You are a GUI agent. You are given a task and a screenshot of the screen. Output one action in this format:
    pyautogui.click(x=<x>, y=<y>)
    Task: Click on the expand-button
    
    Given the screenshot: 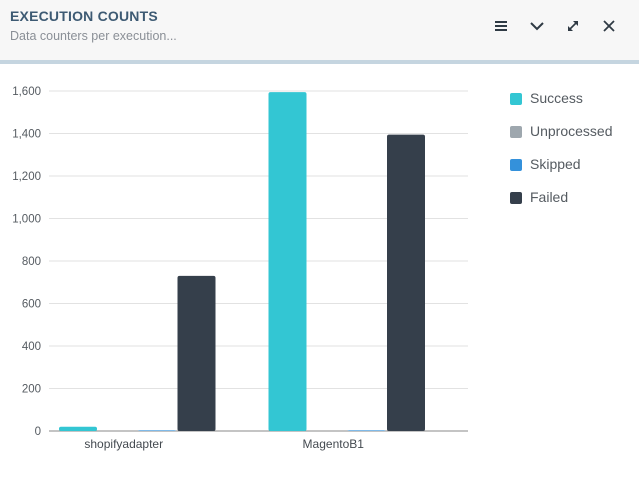 What is the action you would take?
    pyautogui.click(x=573, y=26)
    